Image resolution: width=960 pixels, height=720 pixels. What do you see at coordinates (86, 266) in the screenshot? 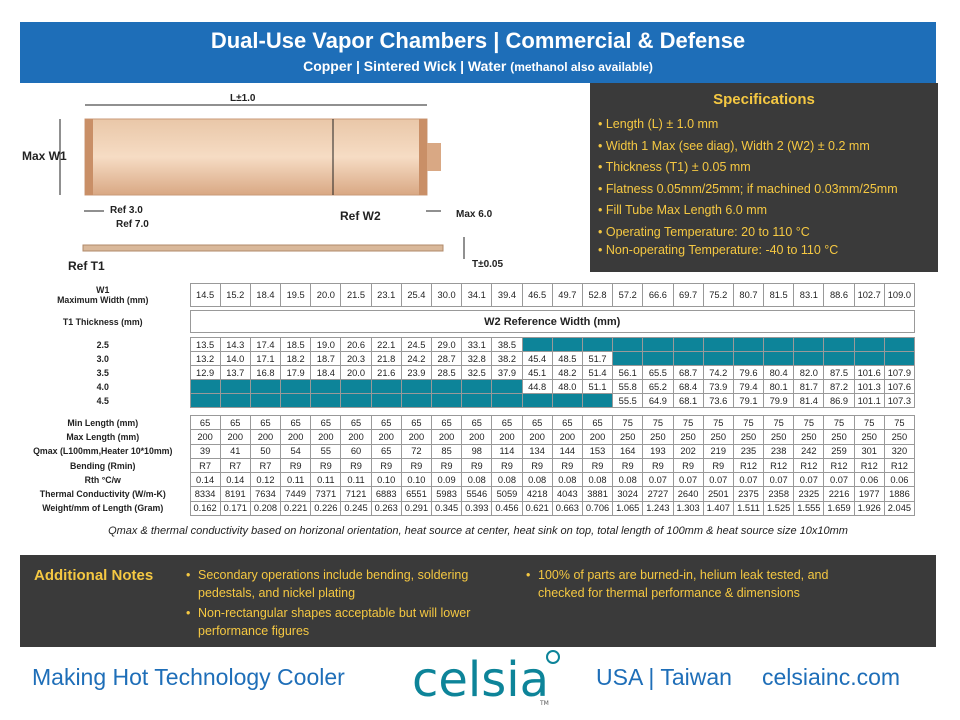
I see `ref-t1-label: Ref T1` at bounding box center [86, 266].